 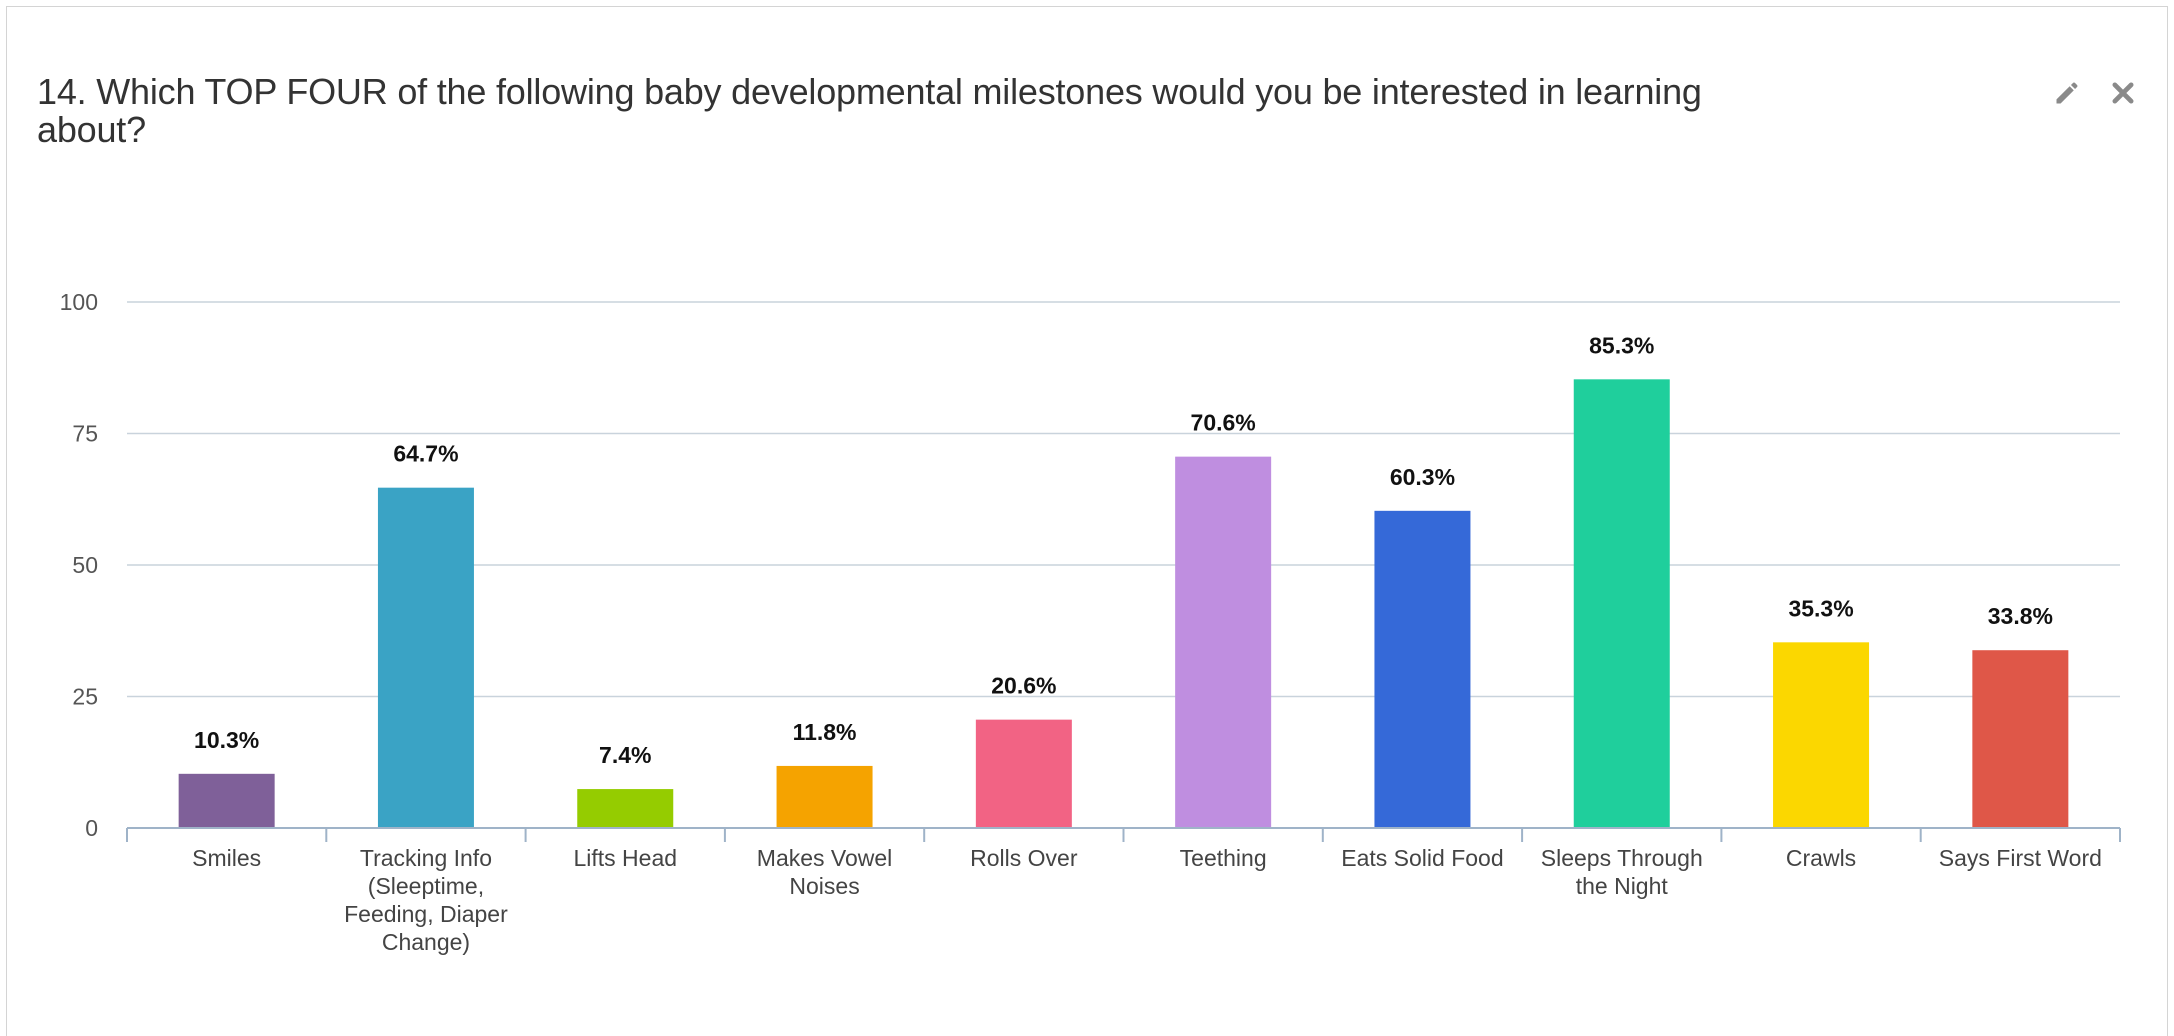 I want to click on x-tick-label-line: Crawls, so click(x=1821, y=858).